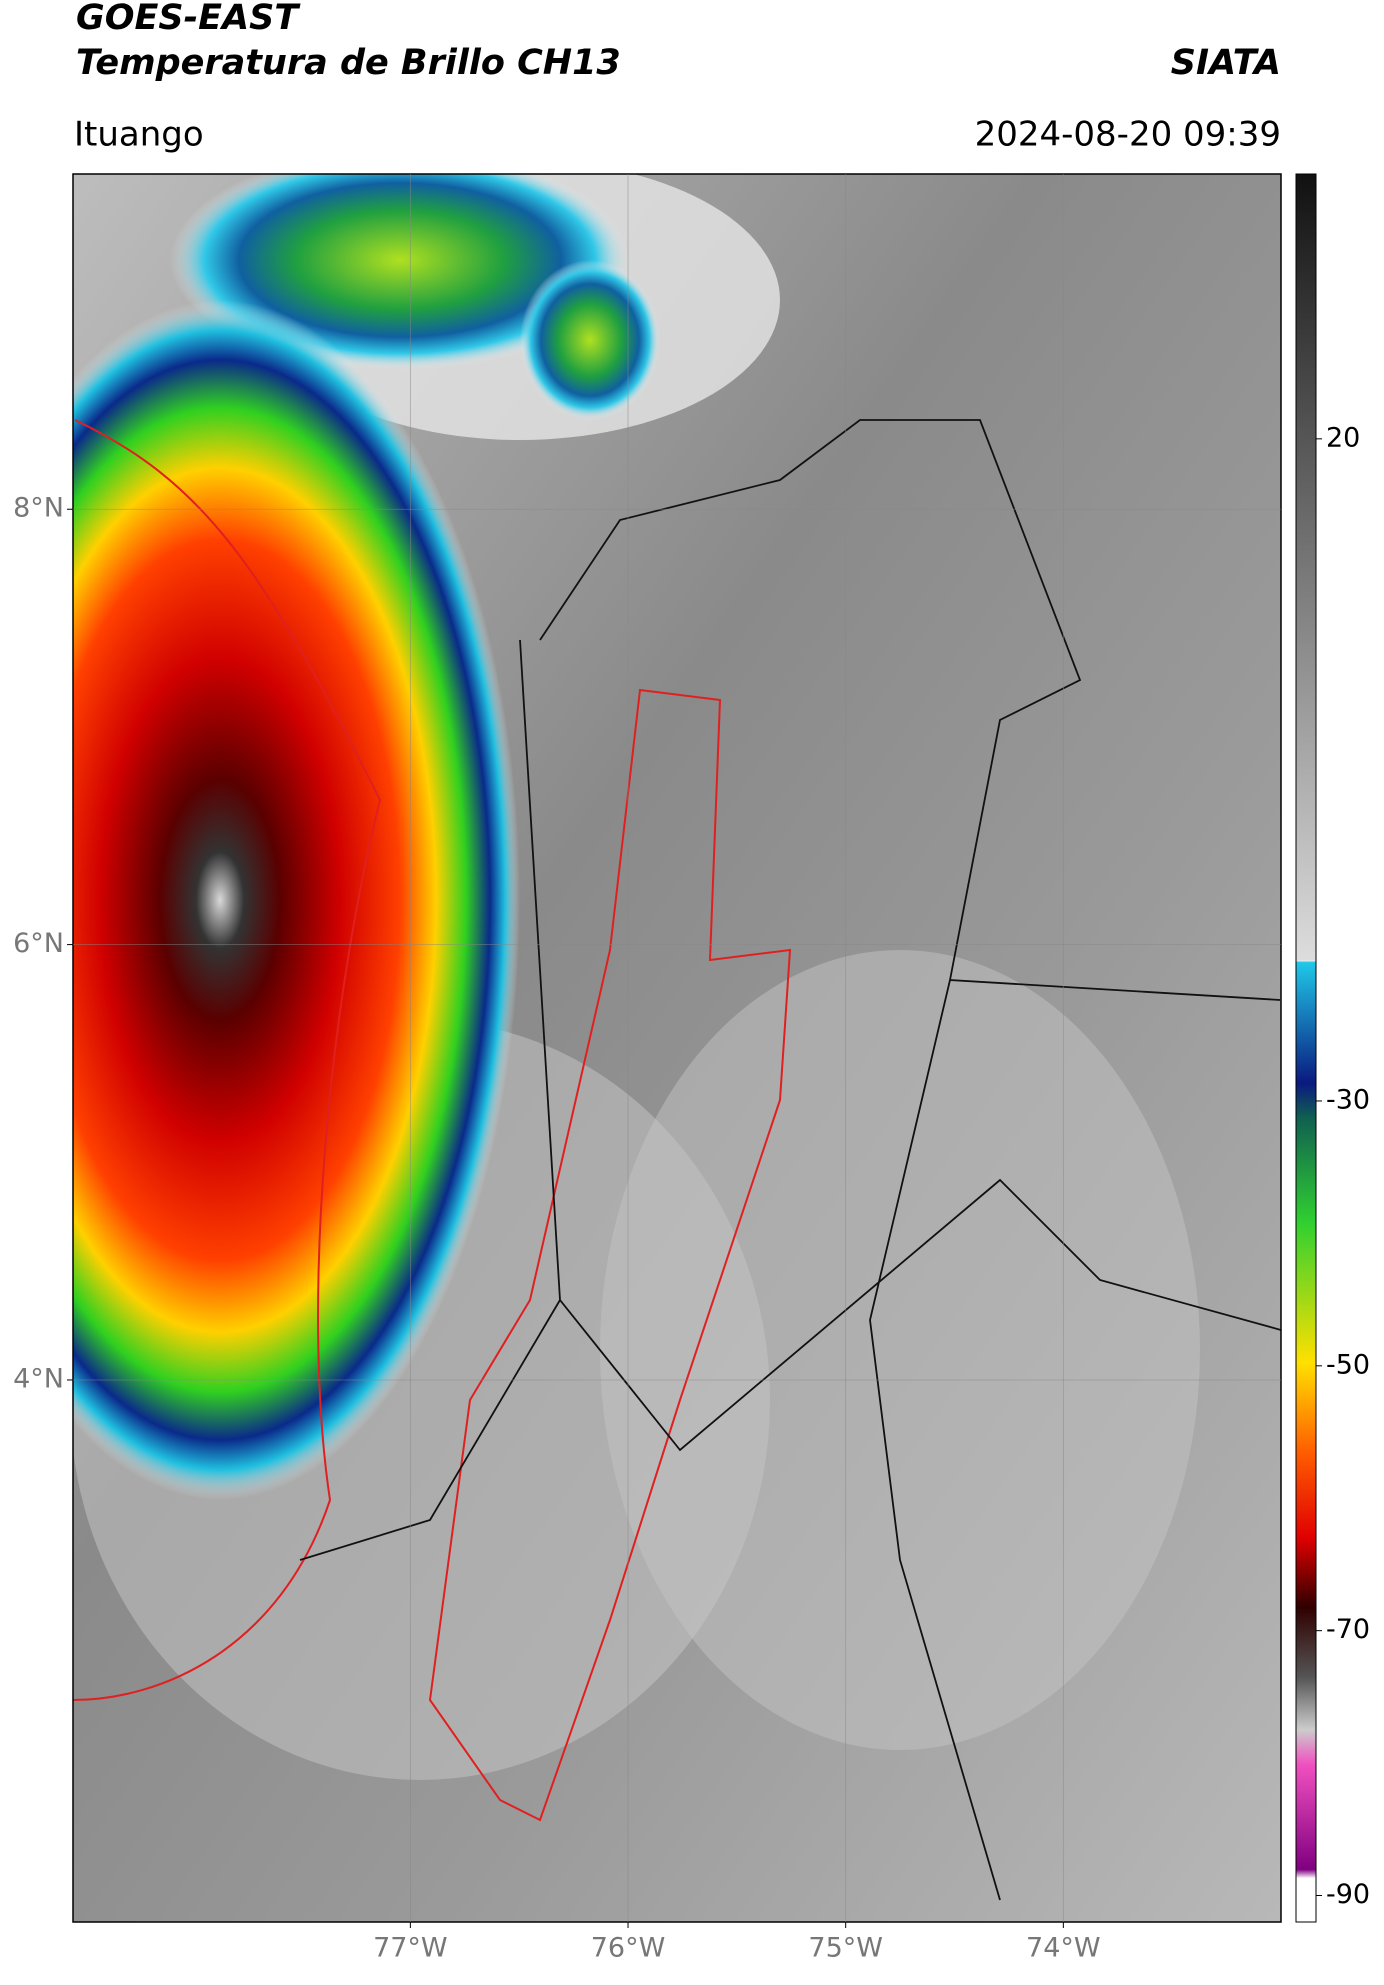 The height and width of the screenshot is (1985, 1384). Describe the element at coordinates (188, 19) in the screenshot. I see `title: GOES-EAST` at that location.